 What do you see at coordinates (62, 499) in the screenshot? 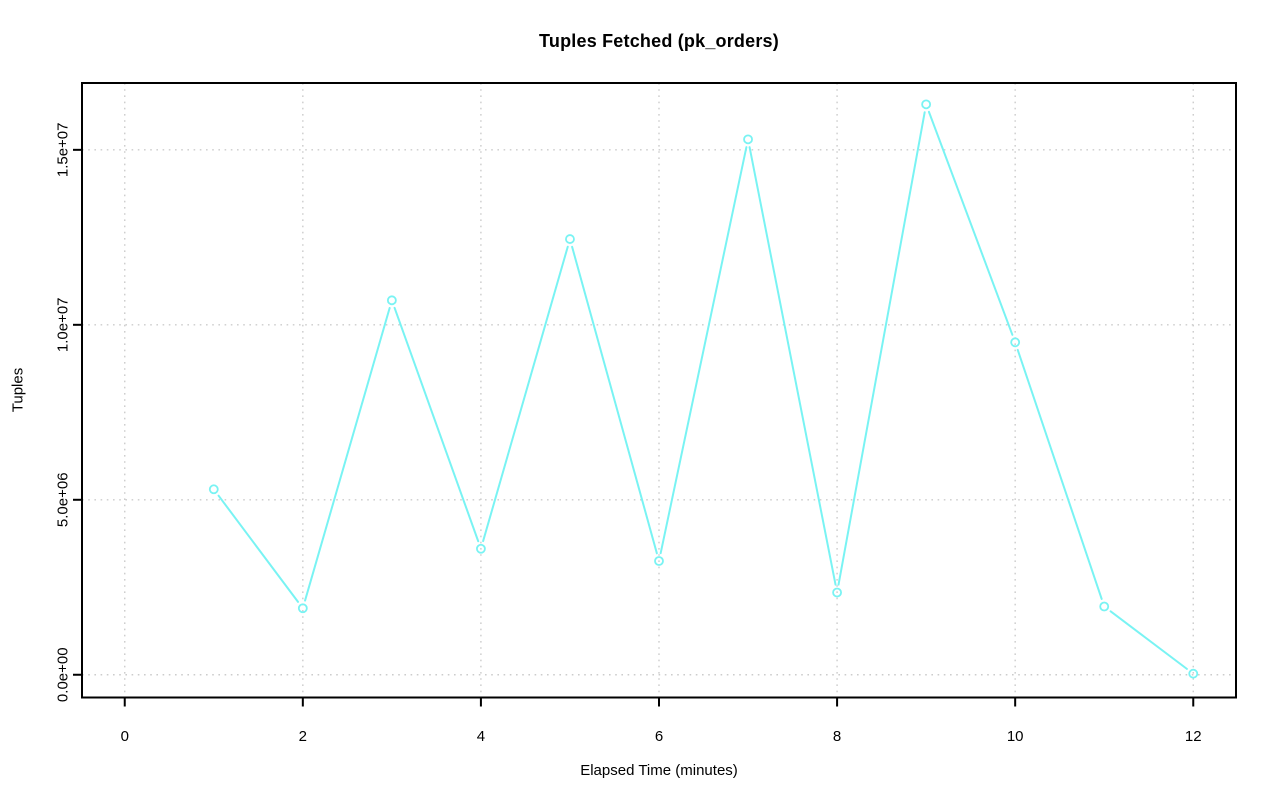
I see `y-tick-label: 5.0e+06` at bounding box center [62, 499].